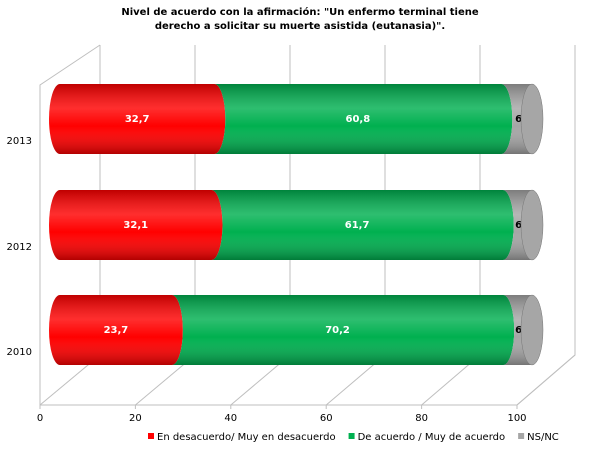  What do you see at coordinates (516, 418) in the screenshot?
I see `x-tick-label: 100` at bounding box center [516, 418].